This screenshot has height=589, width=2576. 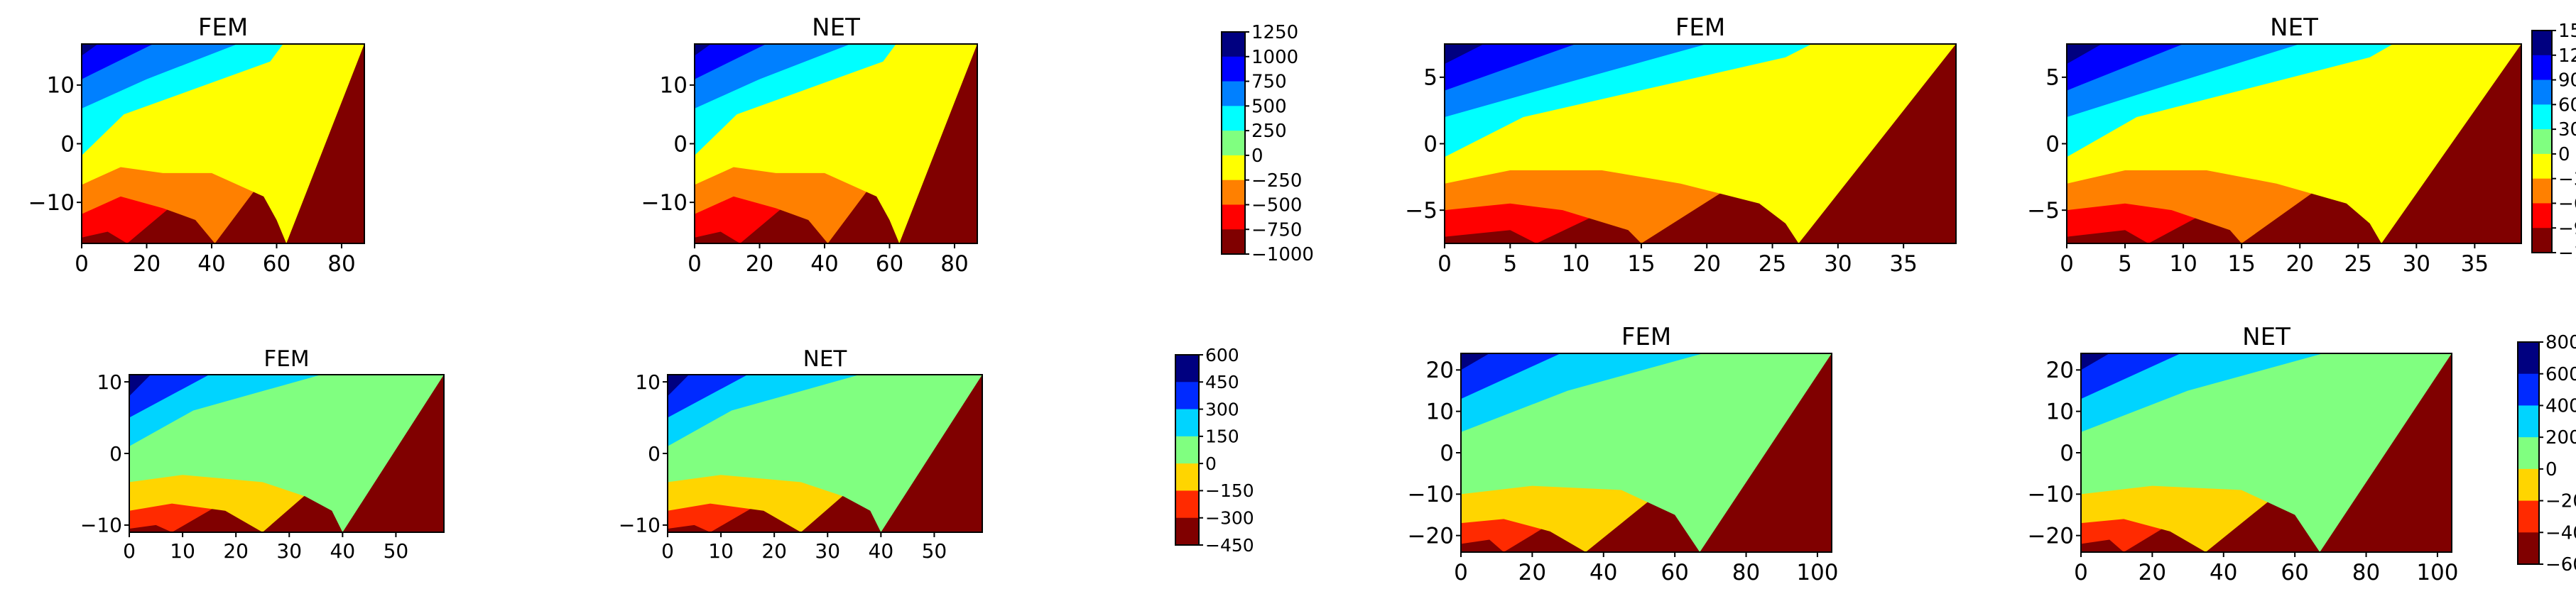 I want to click on colorbar-label: −200, so click(x=2560, y=502).